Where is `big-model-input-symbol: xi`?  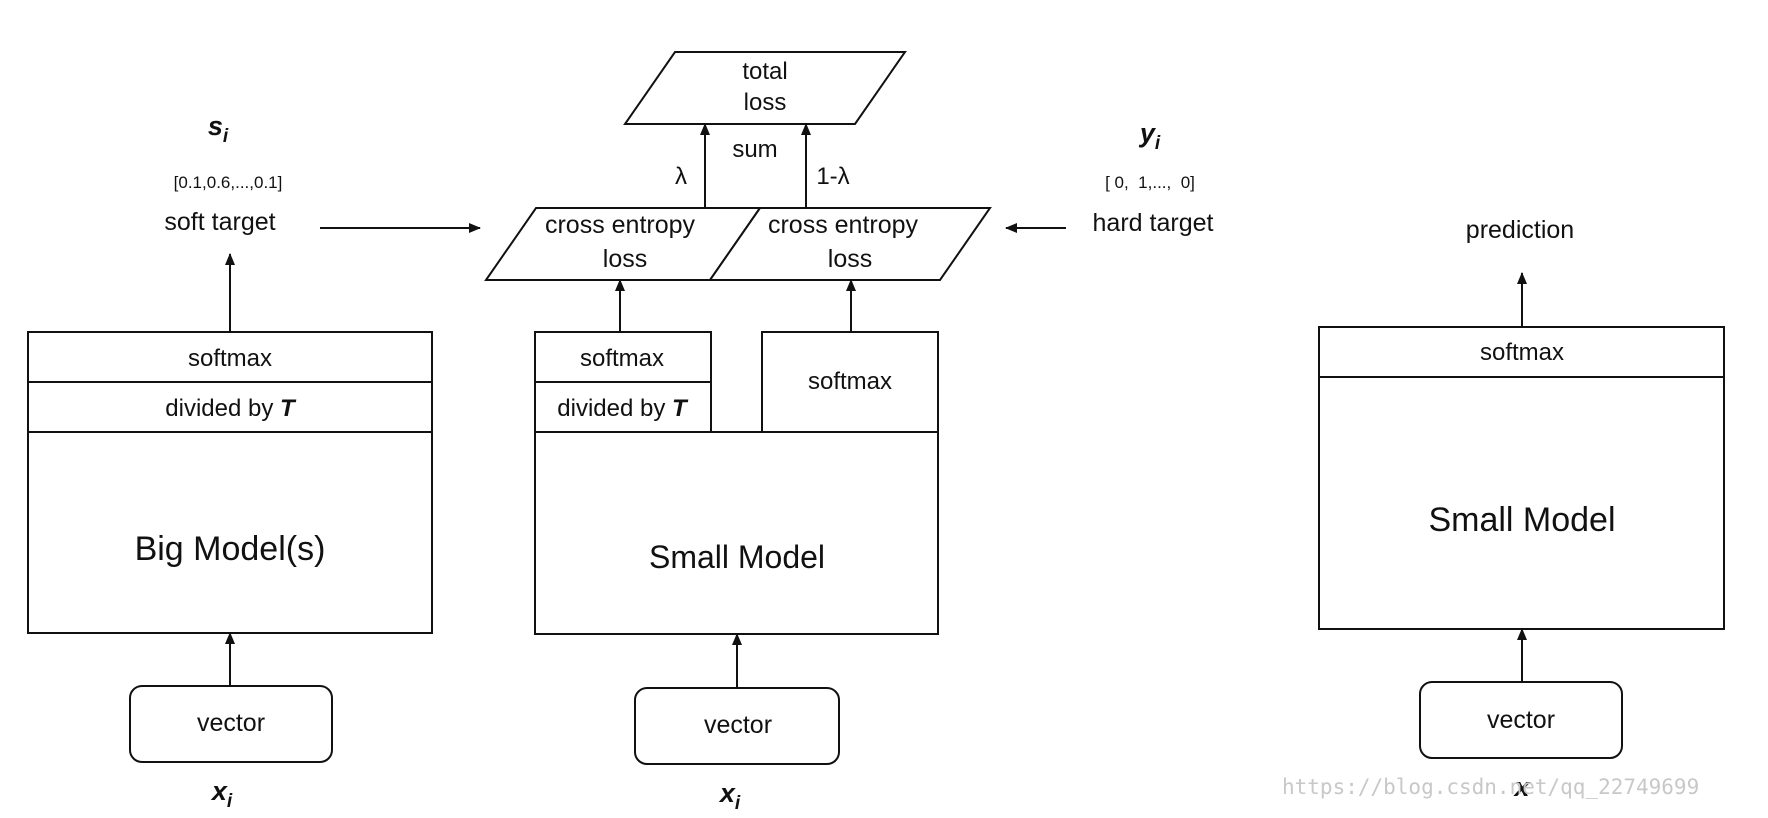
big-model-input-symbol: xi is located at coordinates (221, 794).